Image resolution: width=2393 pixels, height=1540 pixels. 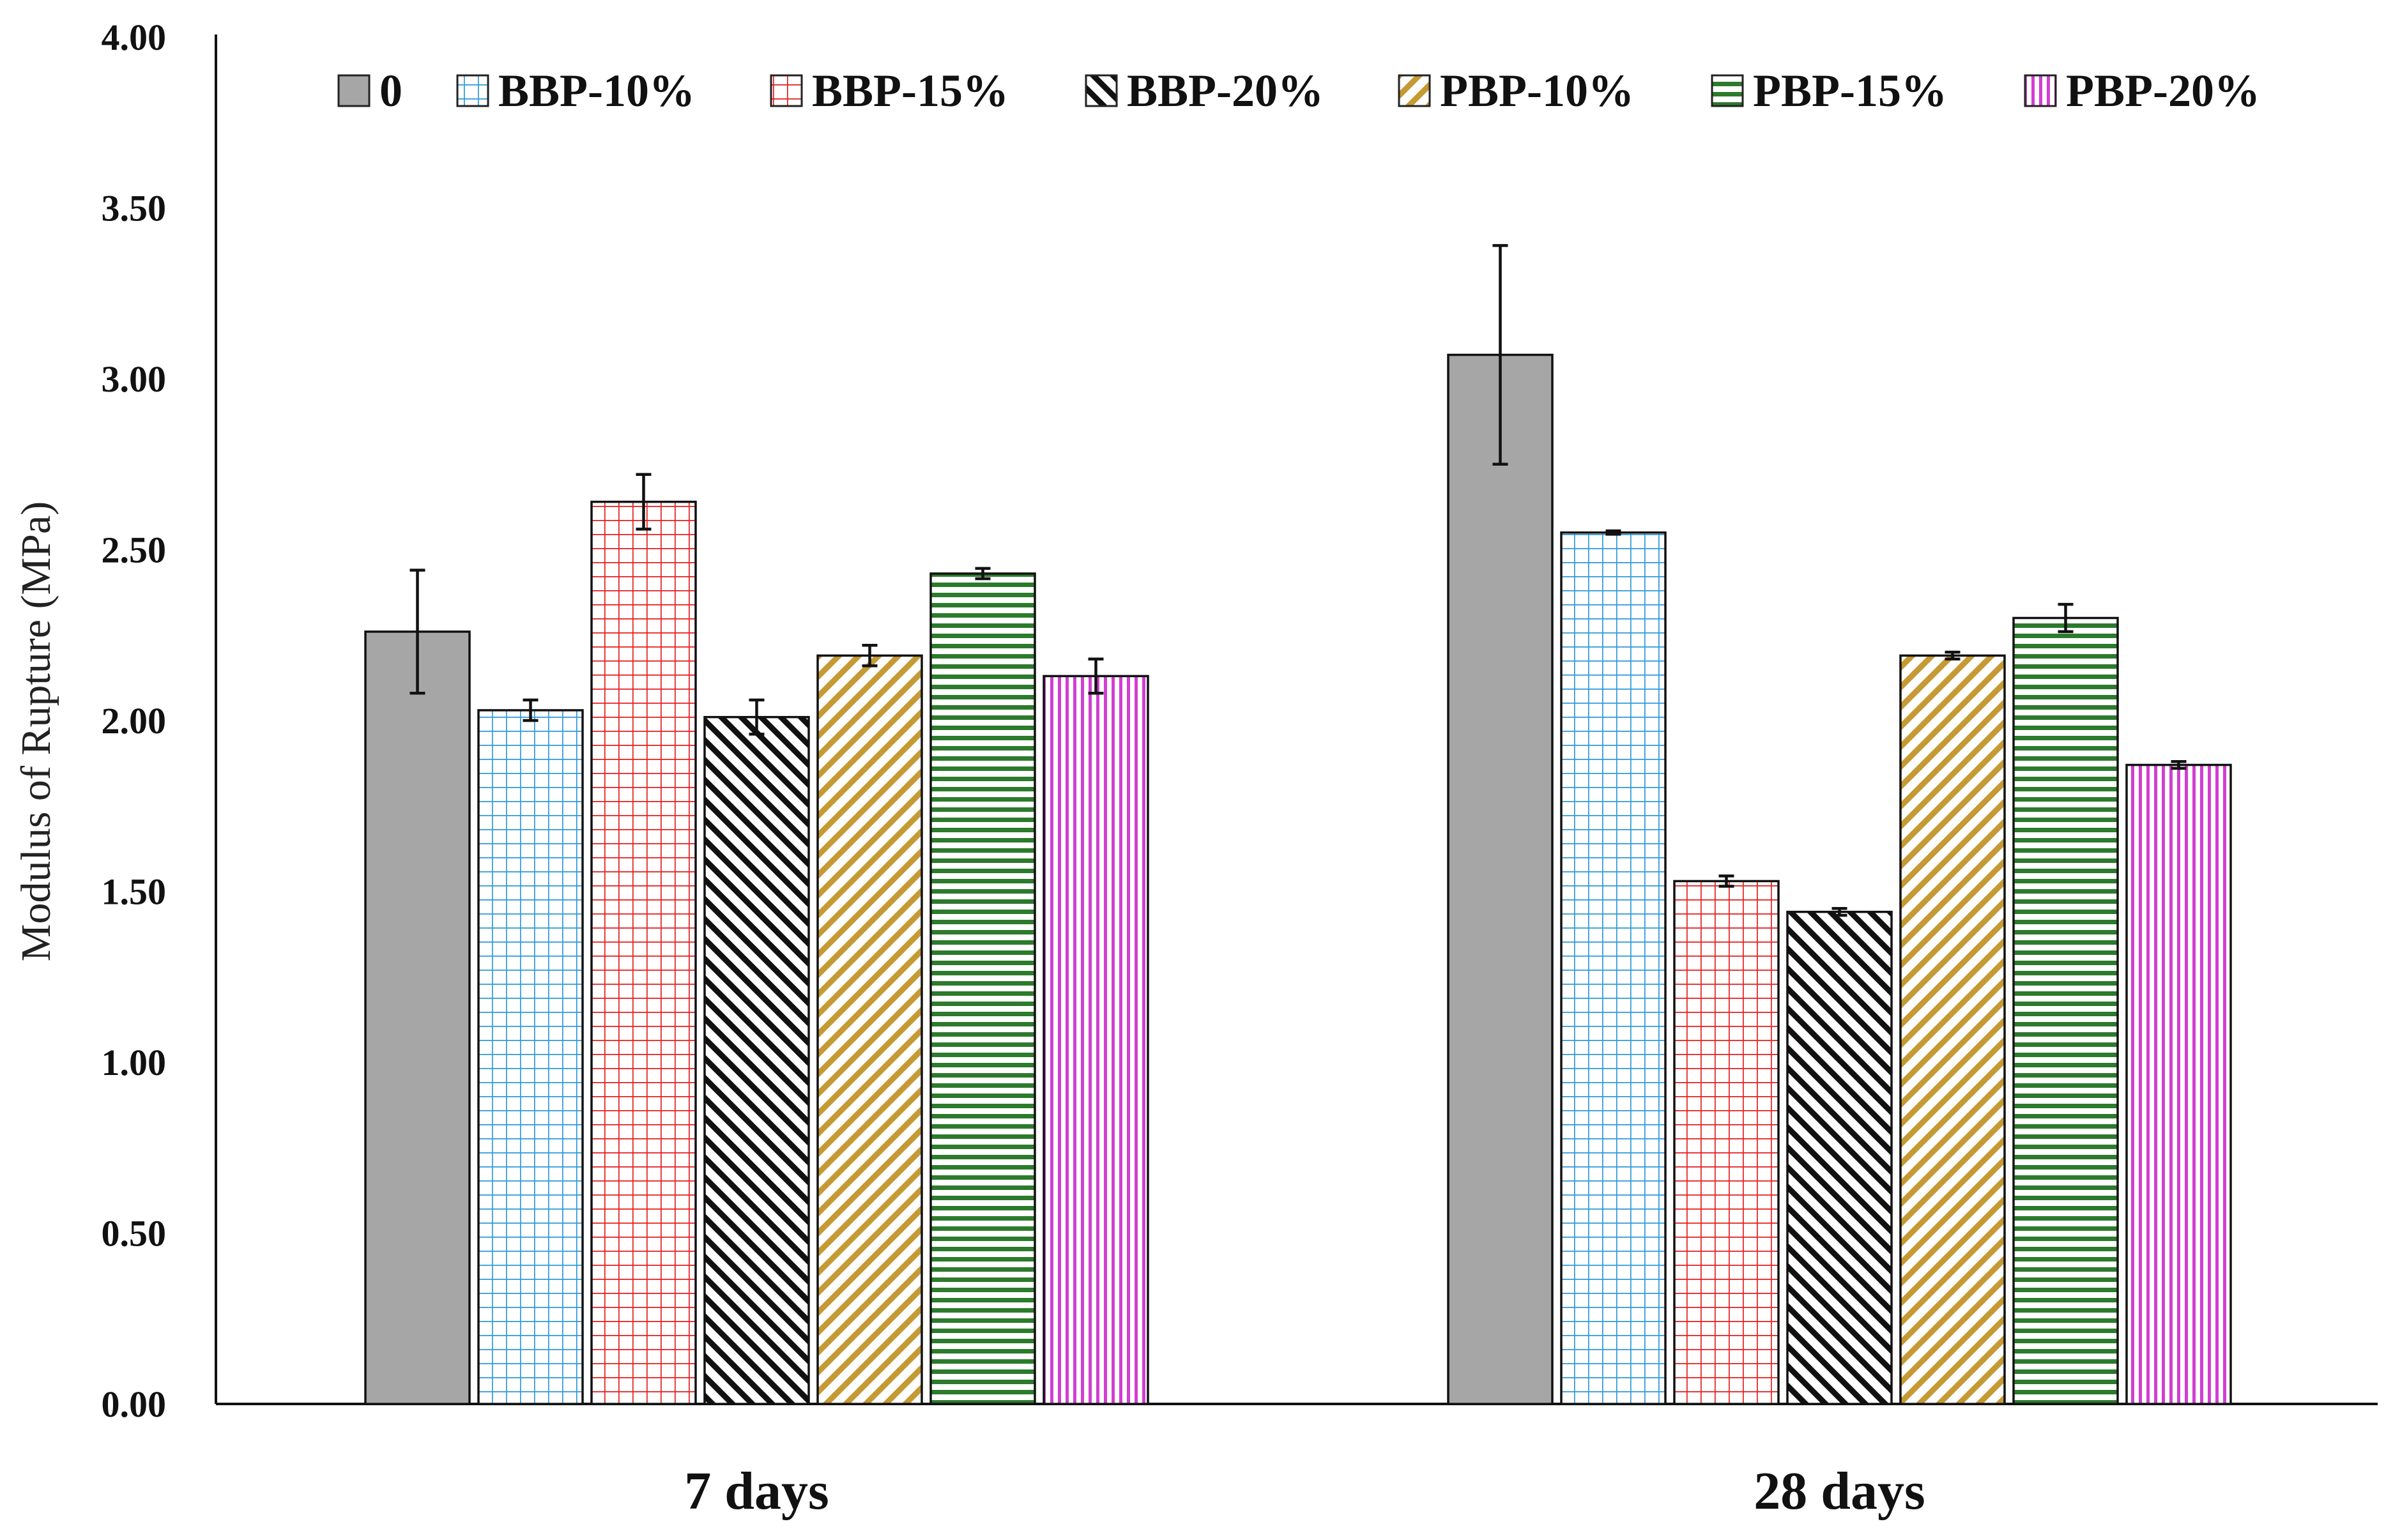 What do you see at coordinates (134, 209) in the screenshot?
I see `y-tick-label: 3.50` at bounding box center [134, 209].